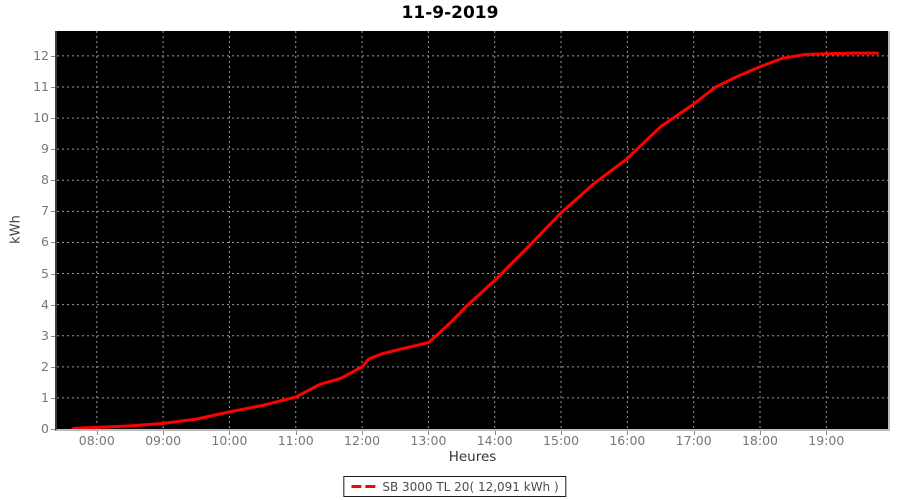 The image size is (900, 500). I want to click on x-tick-label: 14:00, so click(494, 440).